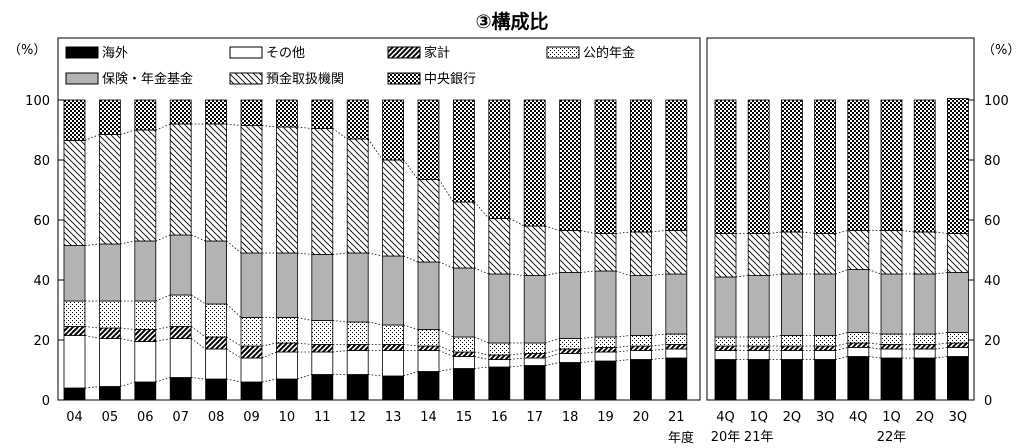 This screenshot has height=448, width=1024. Describe the element at coordinates (251, 417) in the screenshot. I see `x-tick-label: 09` at that location.